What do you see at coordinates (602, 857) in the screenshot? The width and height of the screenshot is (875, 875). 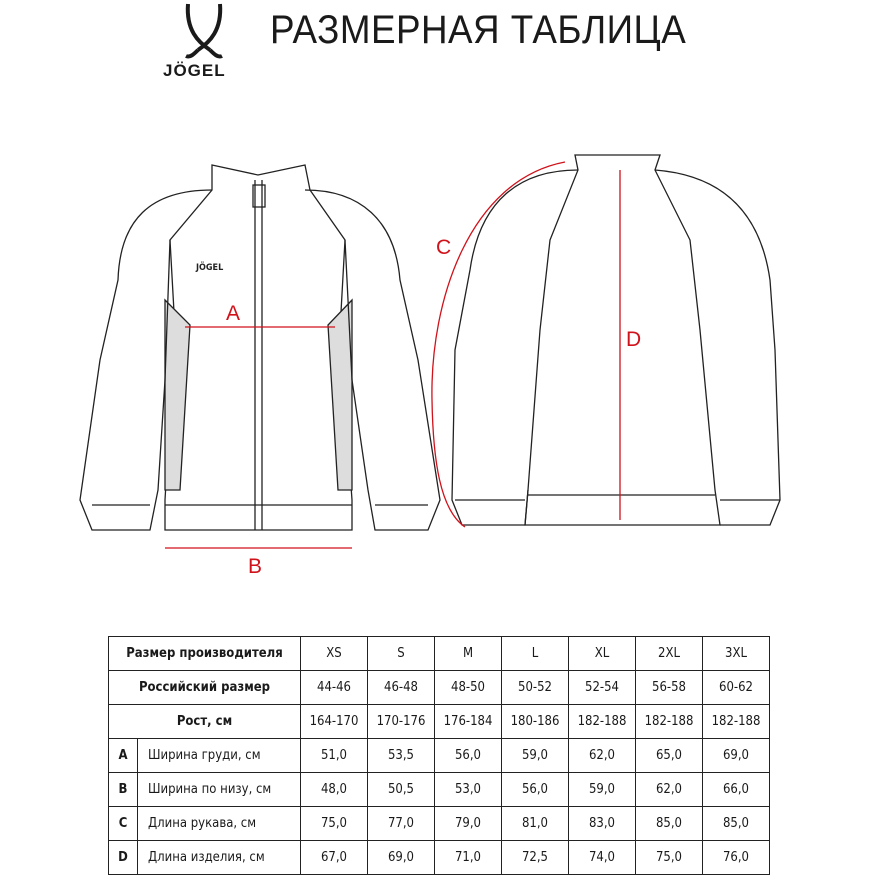 I see `cell: 74,0` at bounding box center [602, 857].